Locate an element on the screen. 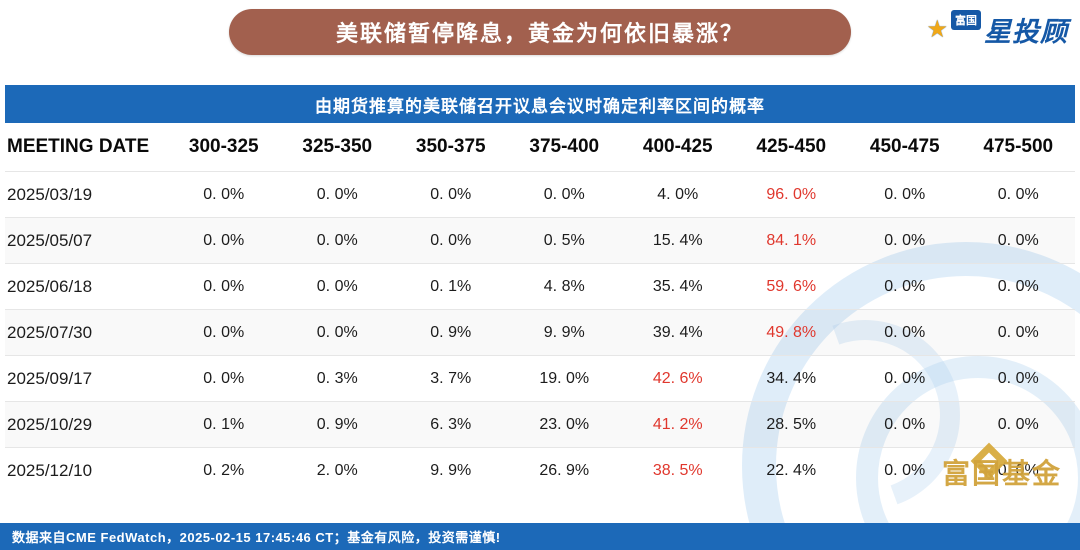 Image resolution: width=1080 pixels, height=550 pixels. column-header-rate-range: 325-350 is located at coordinates (337, 146).